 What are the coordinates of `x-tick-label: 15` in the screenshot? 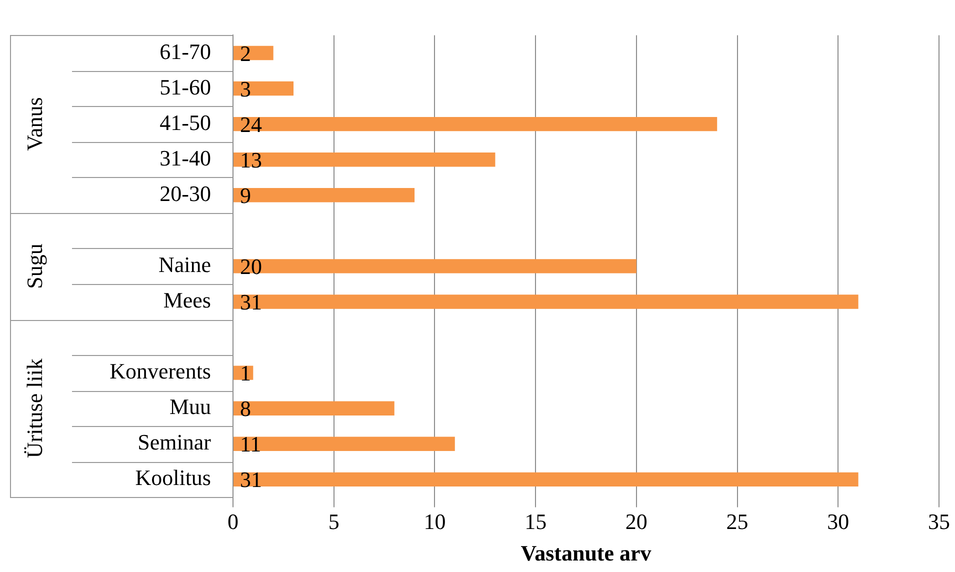 It's located at (535, 521).